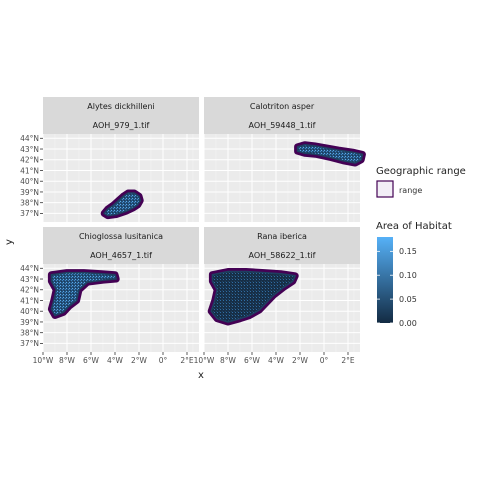 This screenshot has width=480, height=480. What do you see at coordinates (282, 255) in the screenshot?
I see `facet-file-label: AOH_58622_1.tif` at bounding box center [282, 255].